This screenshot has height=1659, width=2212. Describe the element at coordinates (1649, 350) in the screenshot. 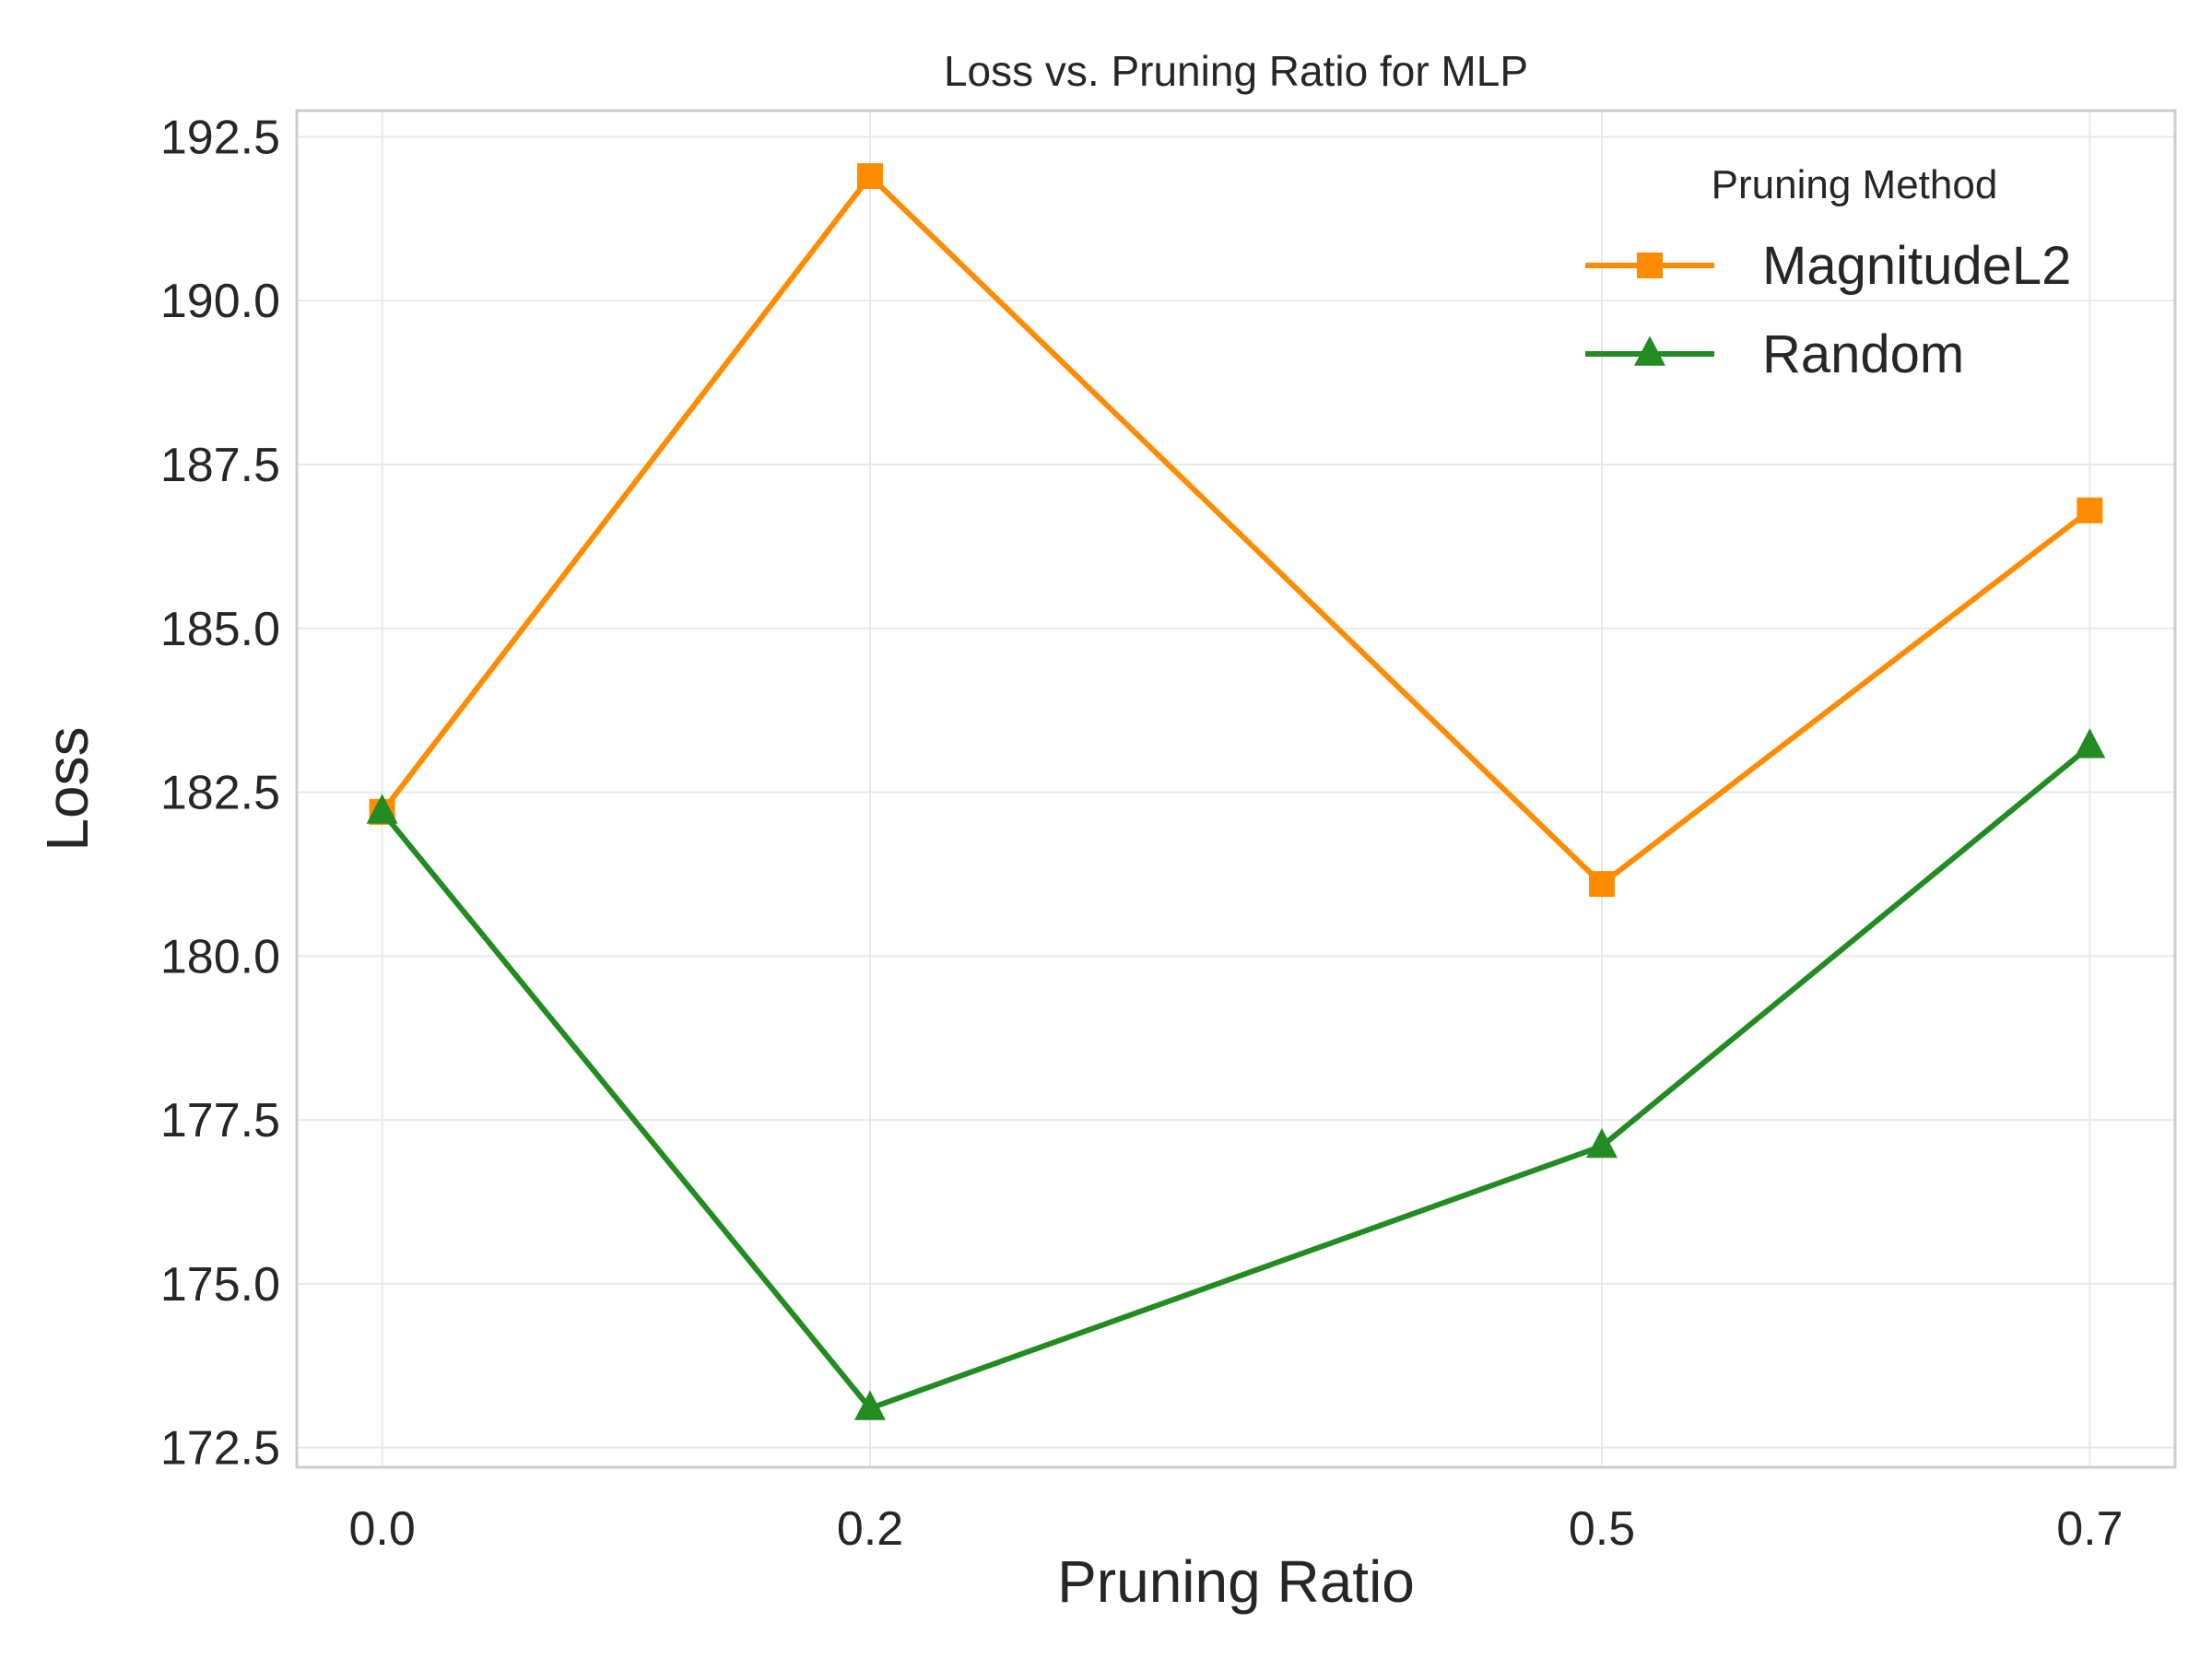

I see `legend-marker-random` at that location.